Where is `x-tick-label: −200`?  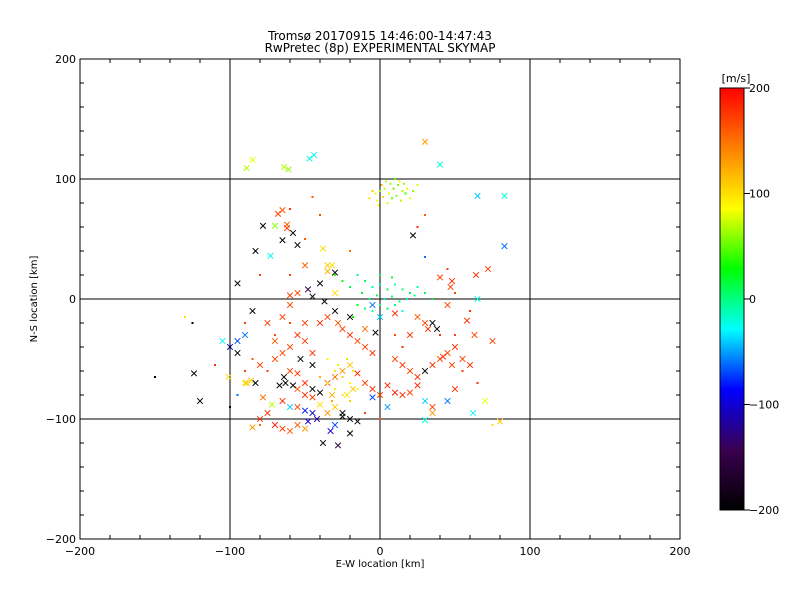 x-tick-label: −200 is located at coordinates (80, 551).